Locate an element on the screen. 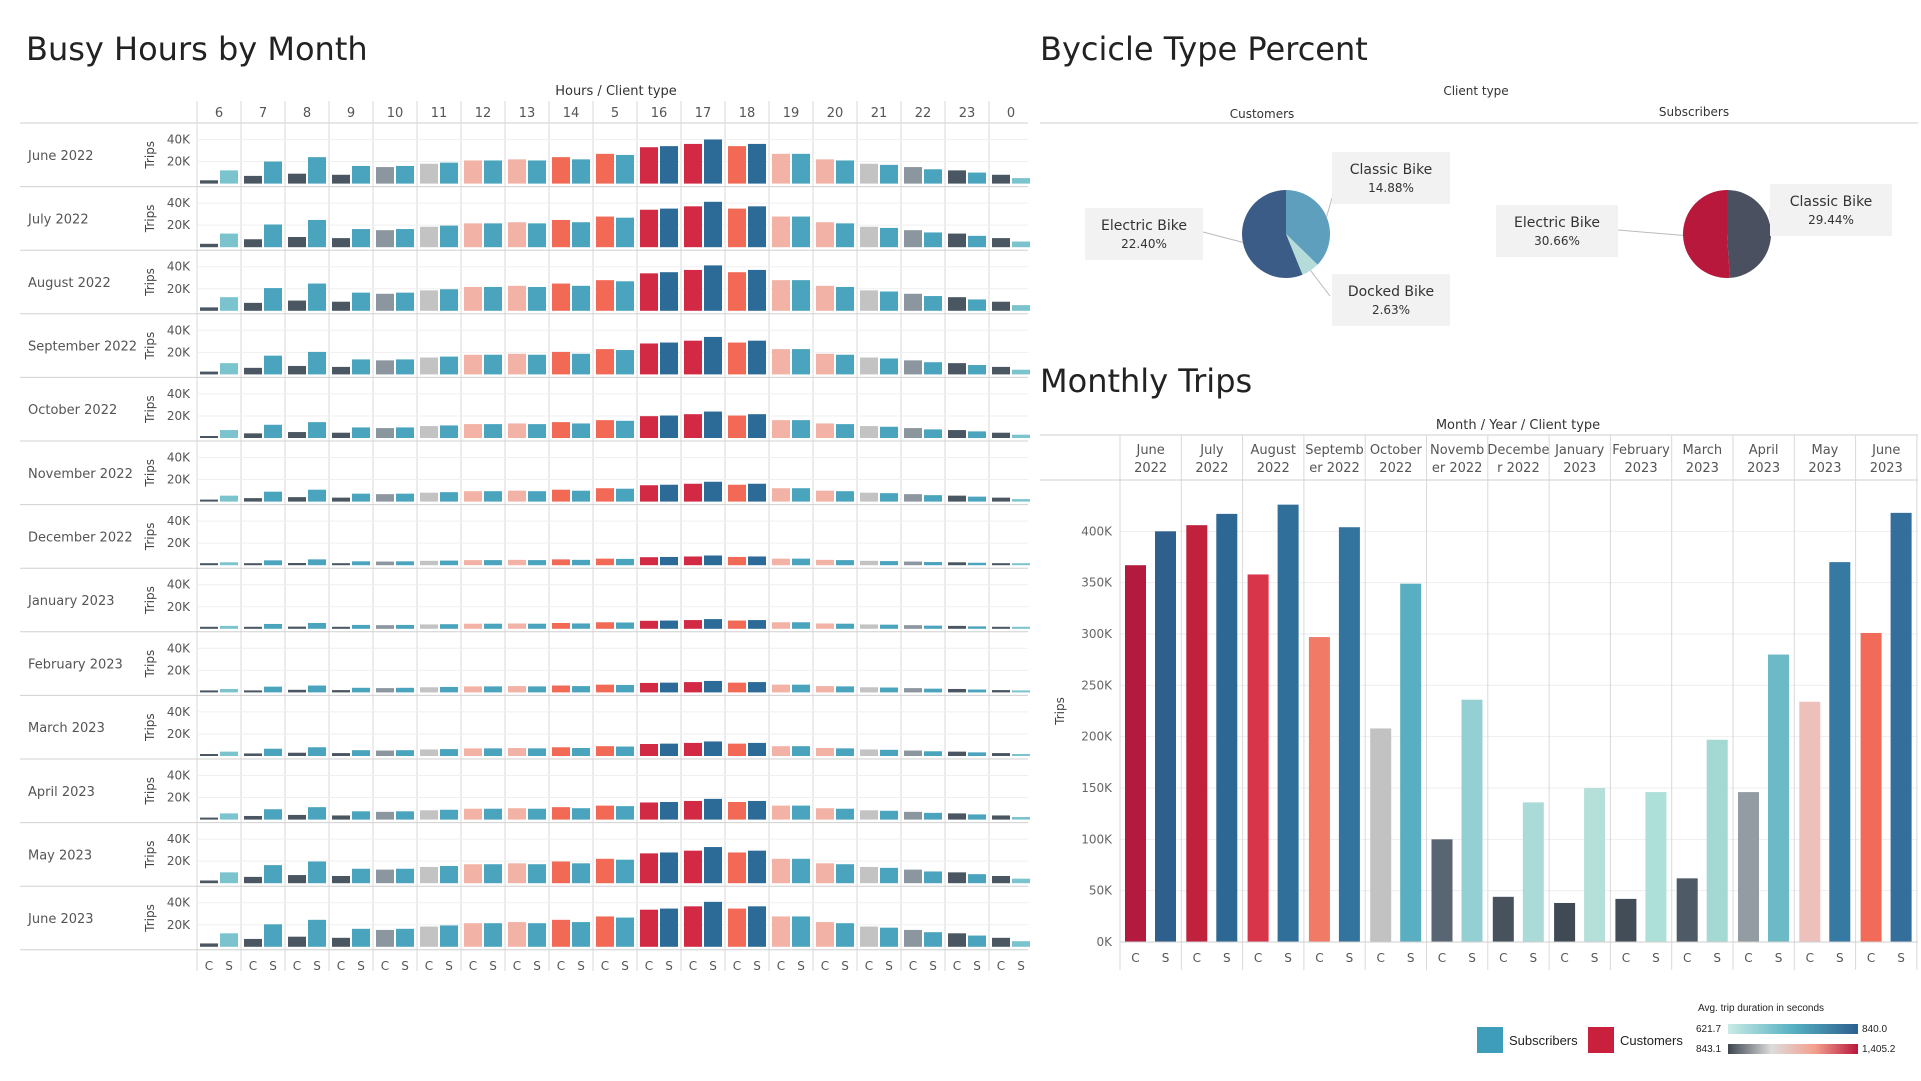 The image size is (1921, 1081). hour-label-17: 17 is located at coordinates (703, 113).